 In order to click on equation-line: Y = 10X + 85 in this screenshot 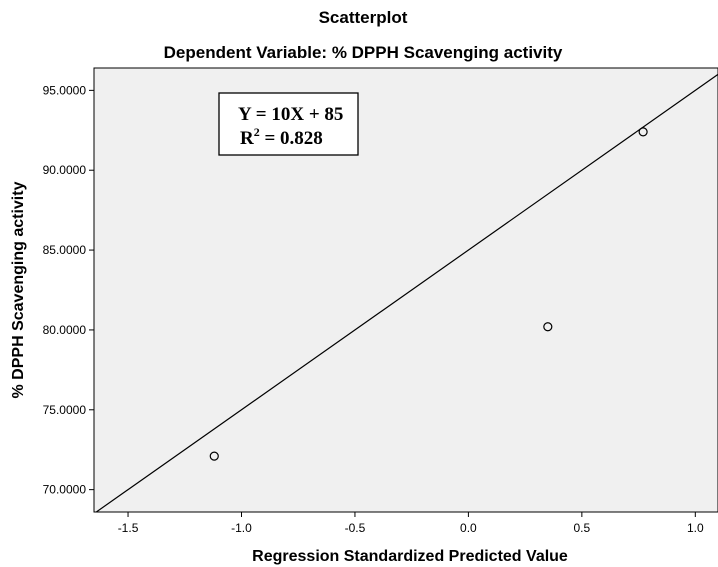, I will do `click(290, 114)`.